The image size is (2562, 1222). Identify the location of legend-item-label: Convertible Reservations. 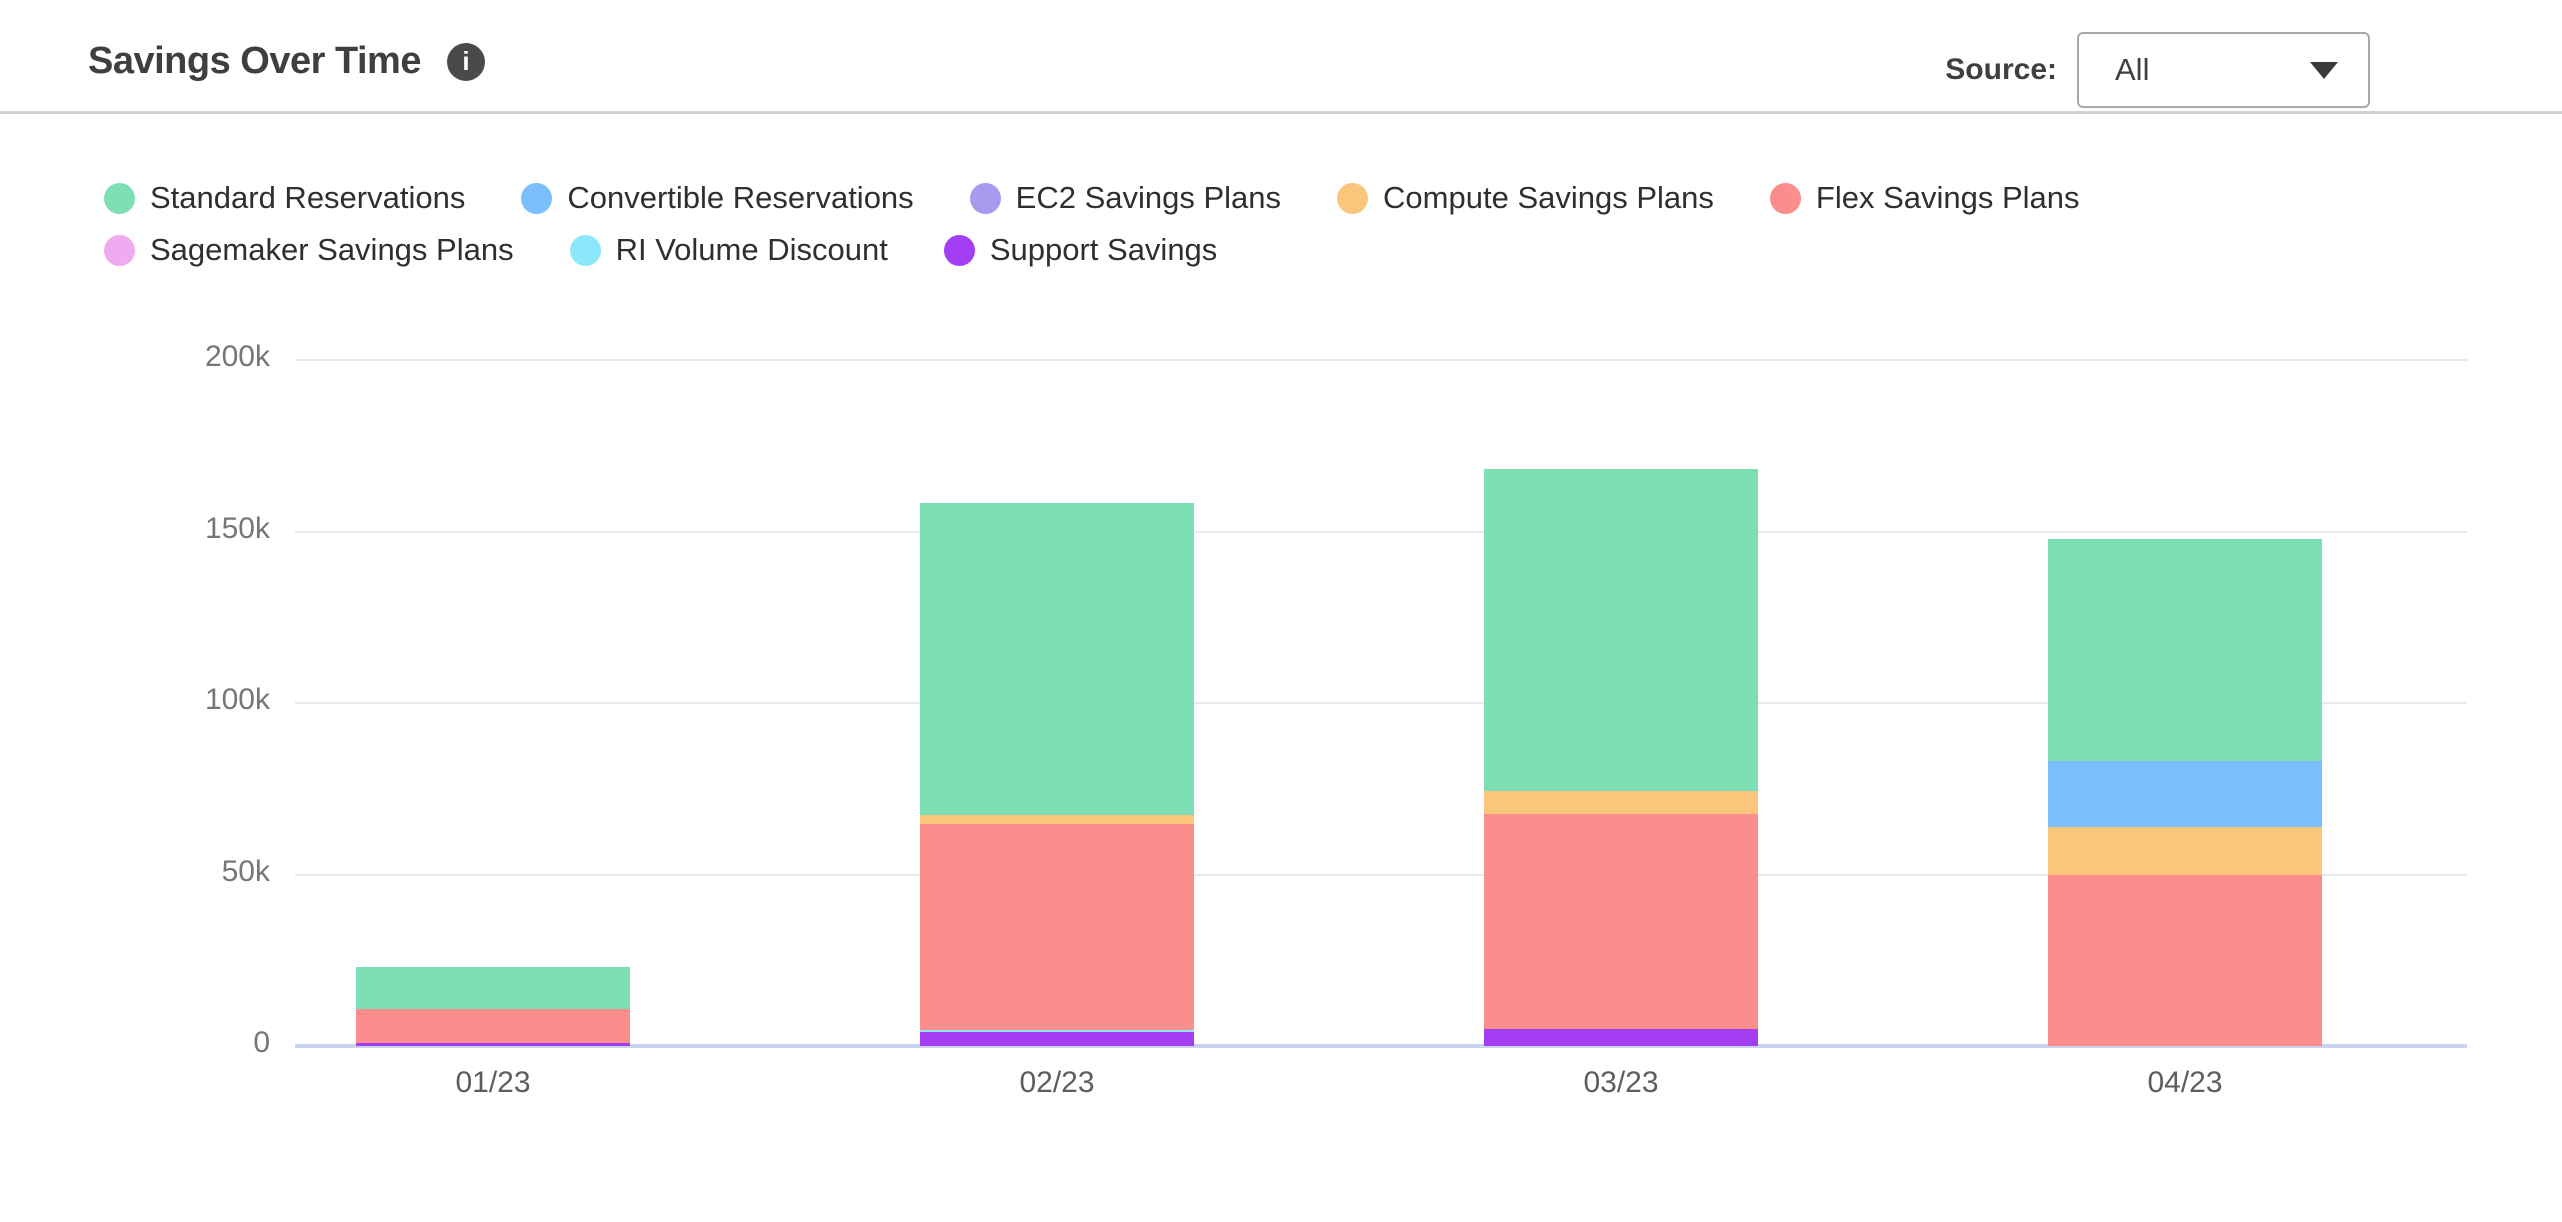
(740, 197).